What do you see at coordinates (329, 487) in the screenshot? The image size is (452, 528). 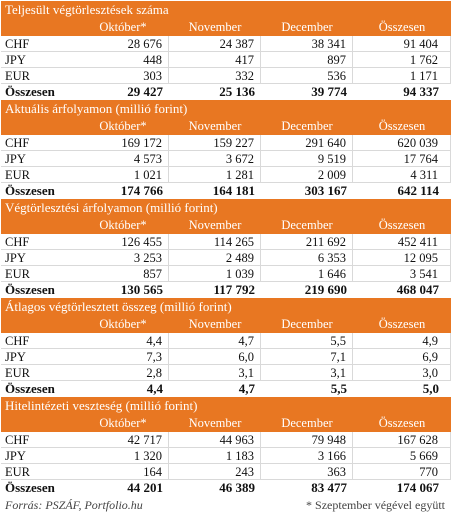 I see `table-cell: 83 477` at bounding box center [329, 487].